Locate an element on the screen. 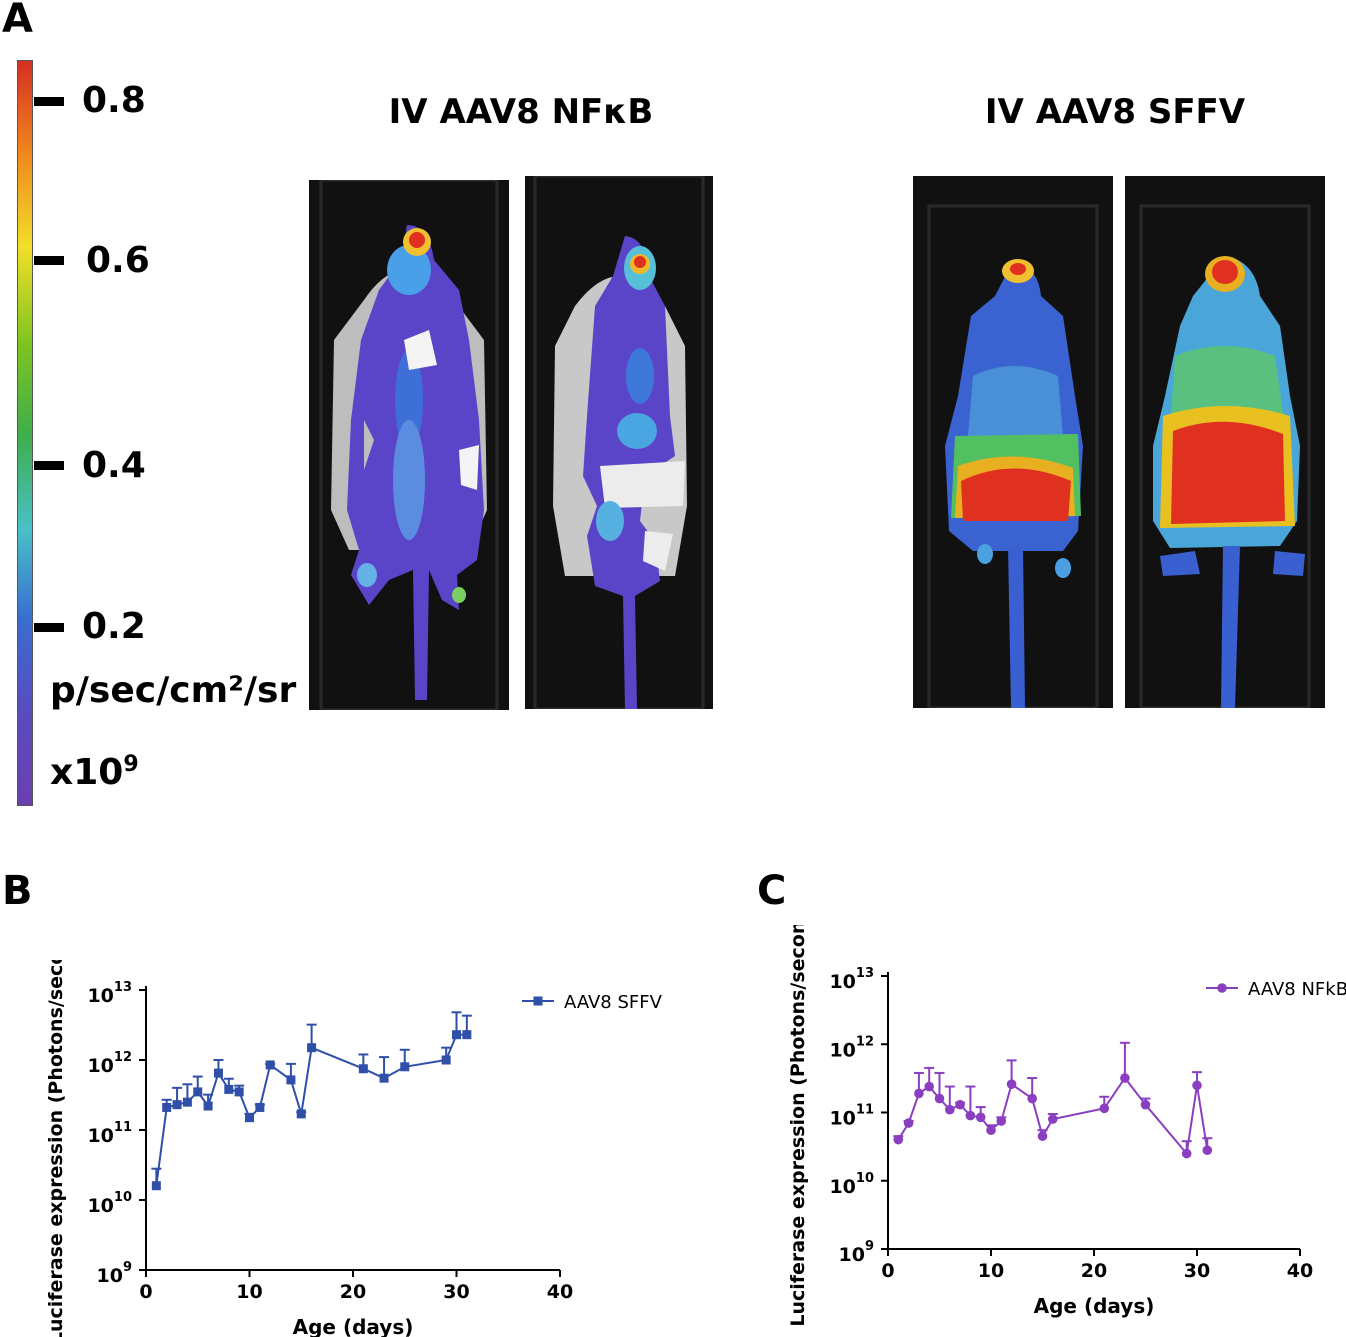 The height and width of the screenshot is (1337, 1346). x-tick-label: 0 is located at coordinates (145, 1292).